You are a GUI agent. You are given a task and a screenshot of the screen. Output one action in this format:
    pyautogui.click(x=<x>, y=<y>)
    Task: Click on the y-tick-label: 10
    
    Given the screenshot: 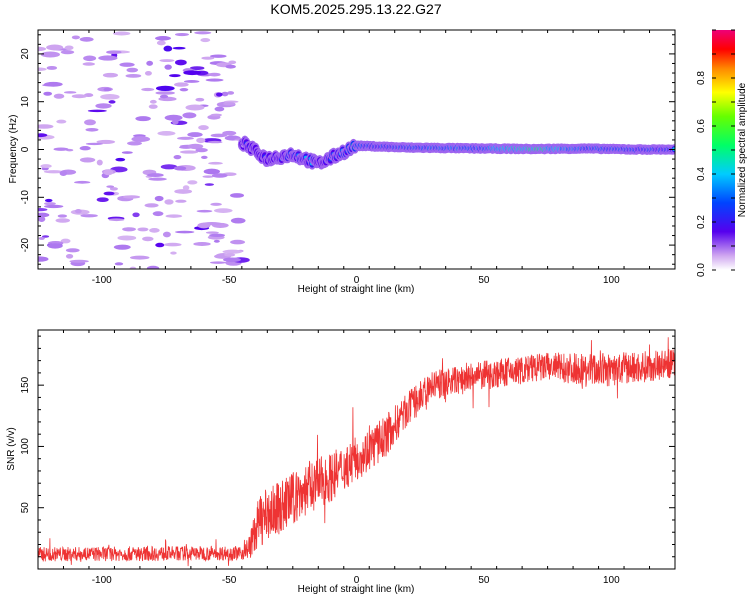 What is the action you would take?
    pyautogui.click(x=25, y=102)
    